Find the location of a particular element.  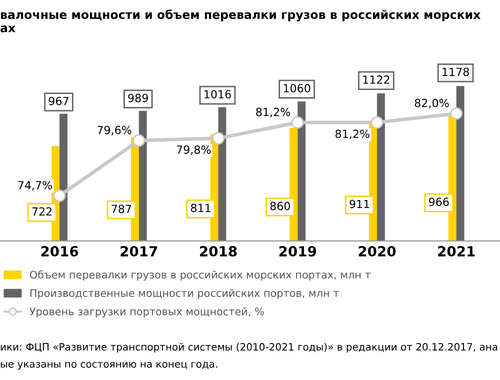

data-label: 967 is located at coordinates (58, 101).